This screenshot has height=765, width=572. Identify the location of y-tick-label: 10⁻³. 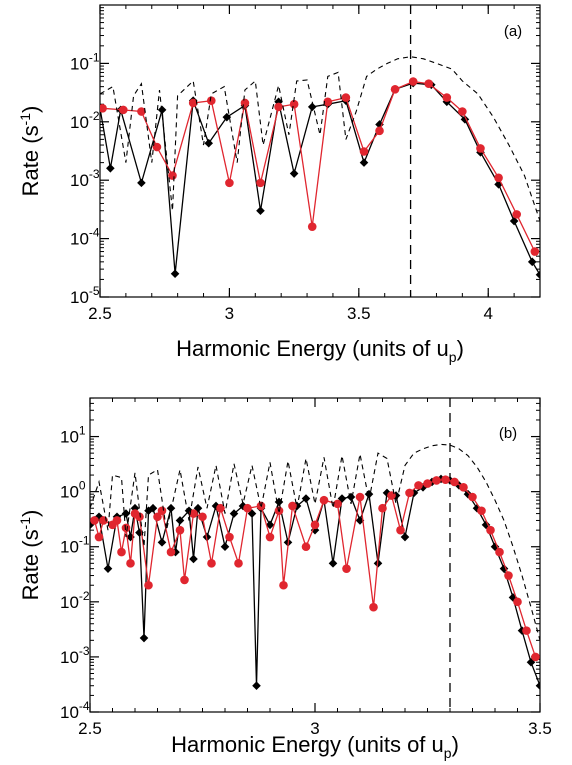
(85, 178).